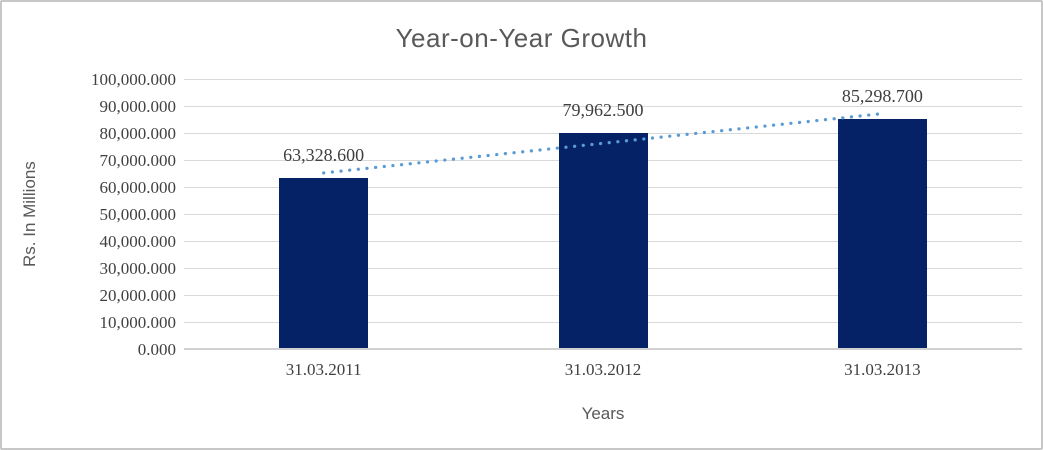 This screenshot has height=450, width=1043. Describe the element at coordinates (138, 322) in the screenshot. I see `y-tick-label: 10,000.000` at that location.